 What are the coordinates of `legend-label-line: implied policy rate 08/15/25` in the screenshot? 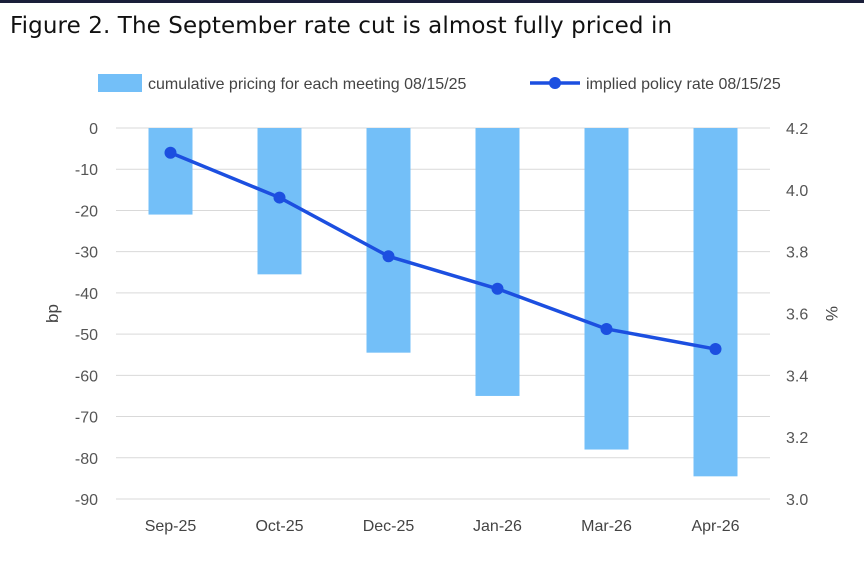 It's located at (683, 84).